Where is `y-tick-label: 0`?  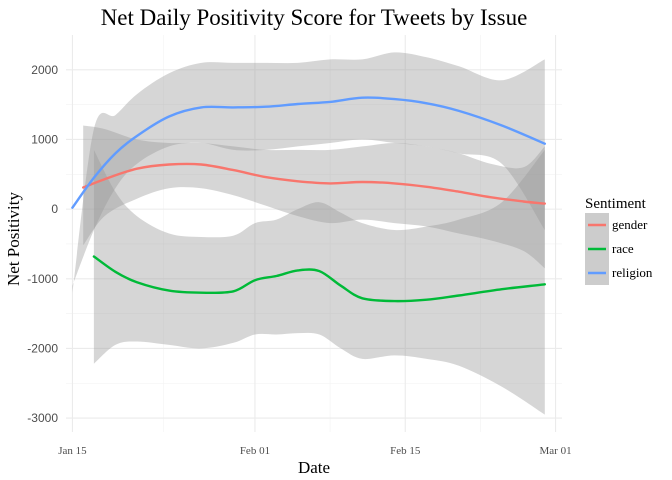 y-tick-label: 0 is located at coordinates (54, 209).